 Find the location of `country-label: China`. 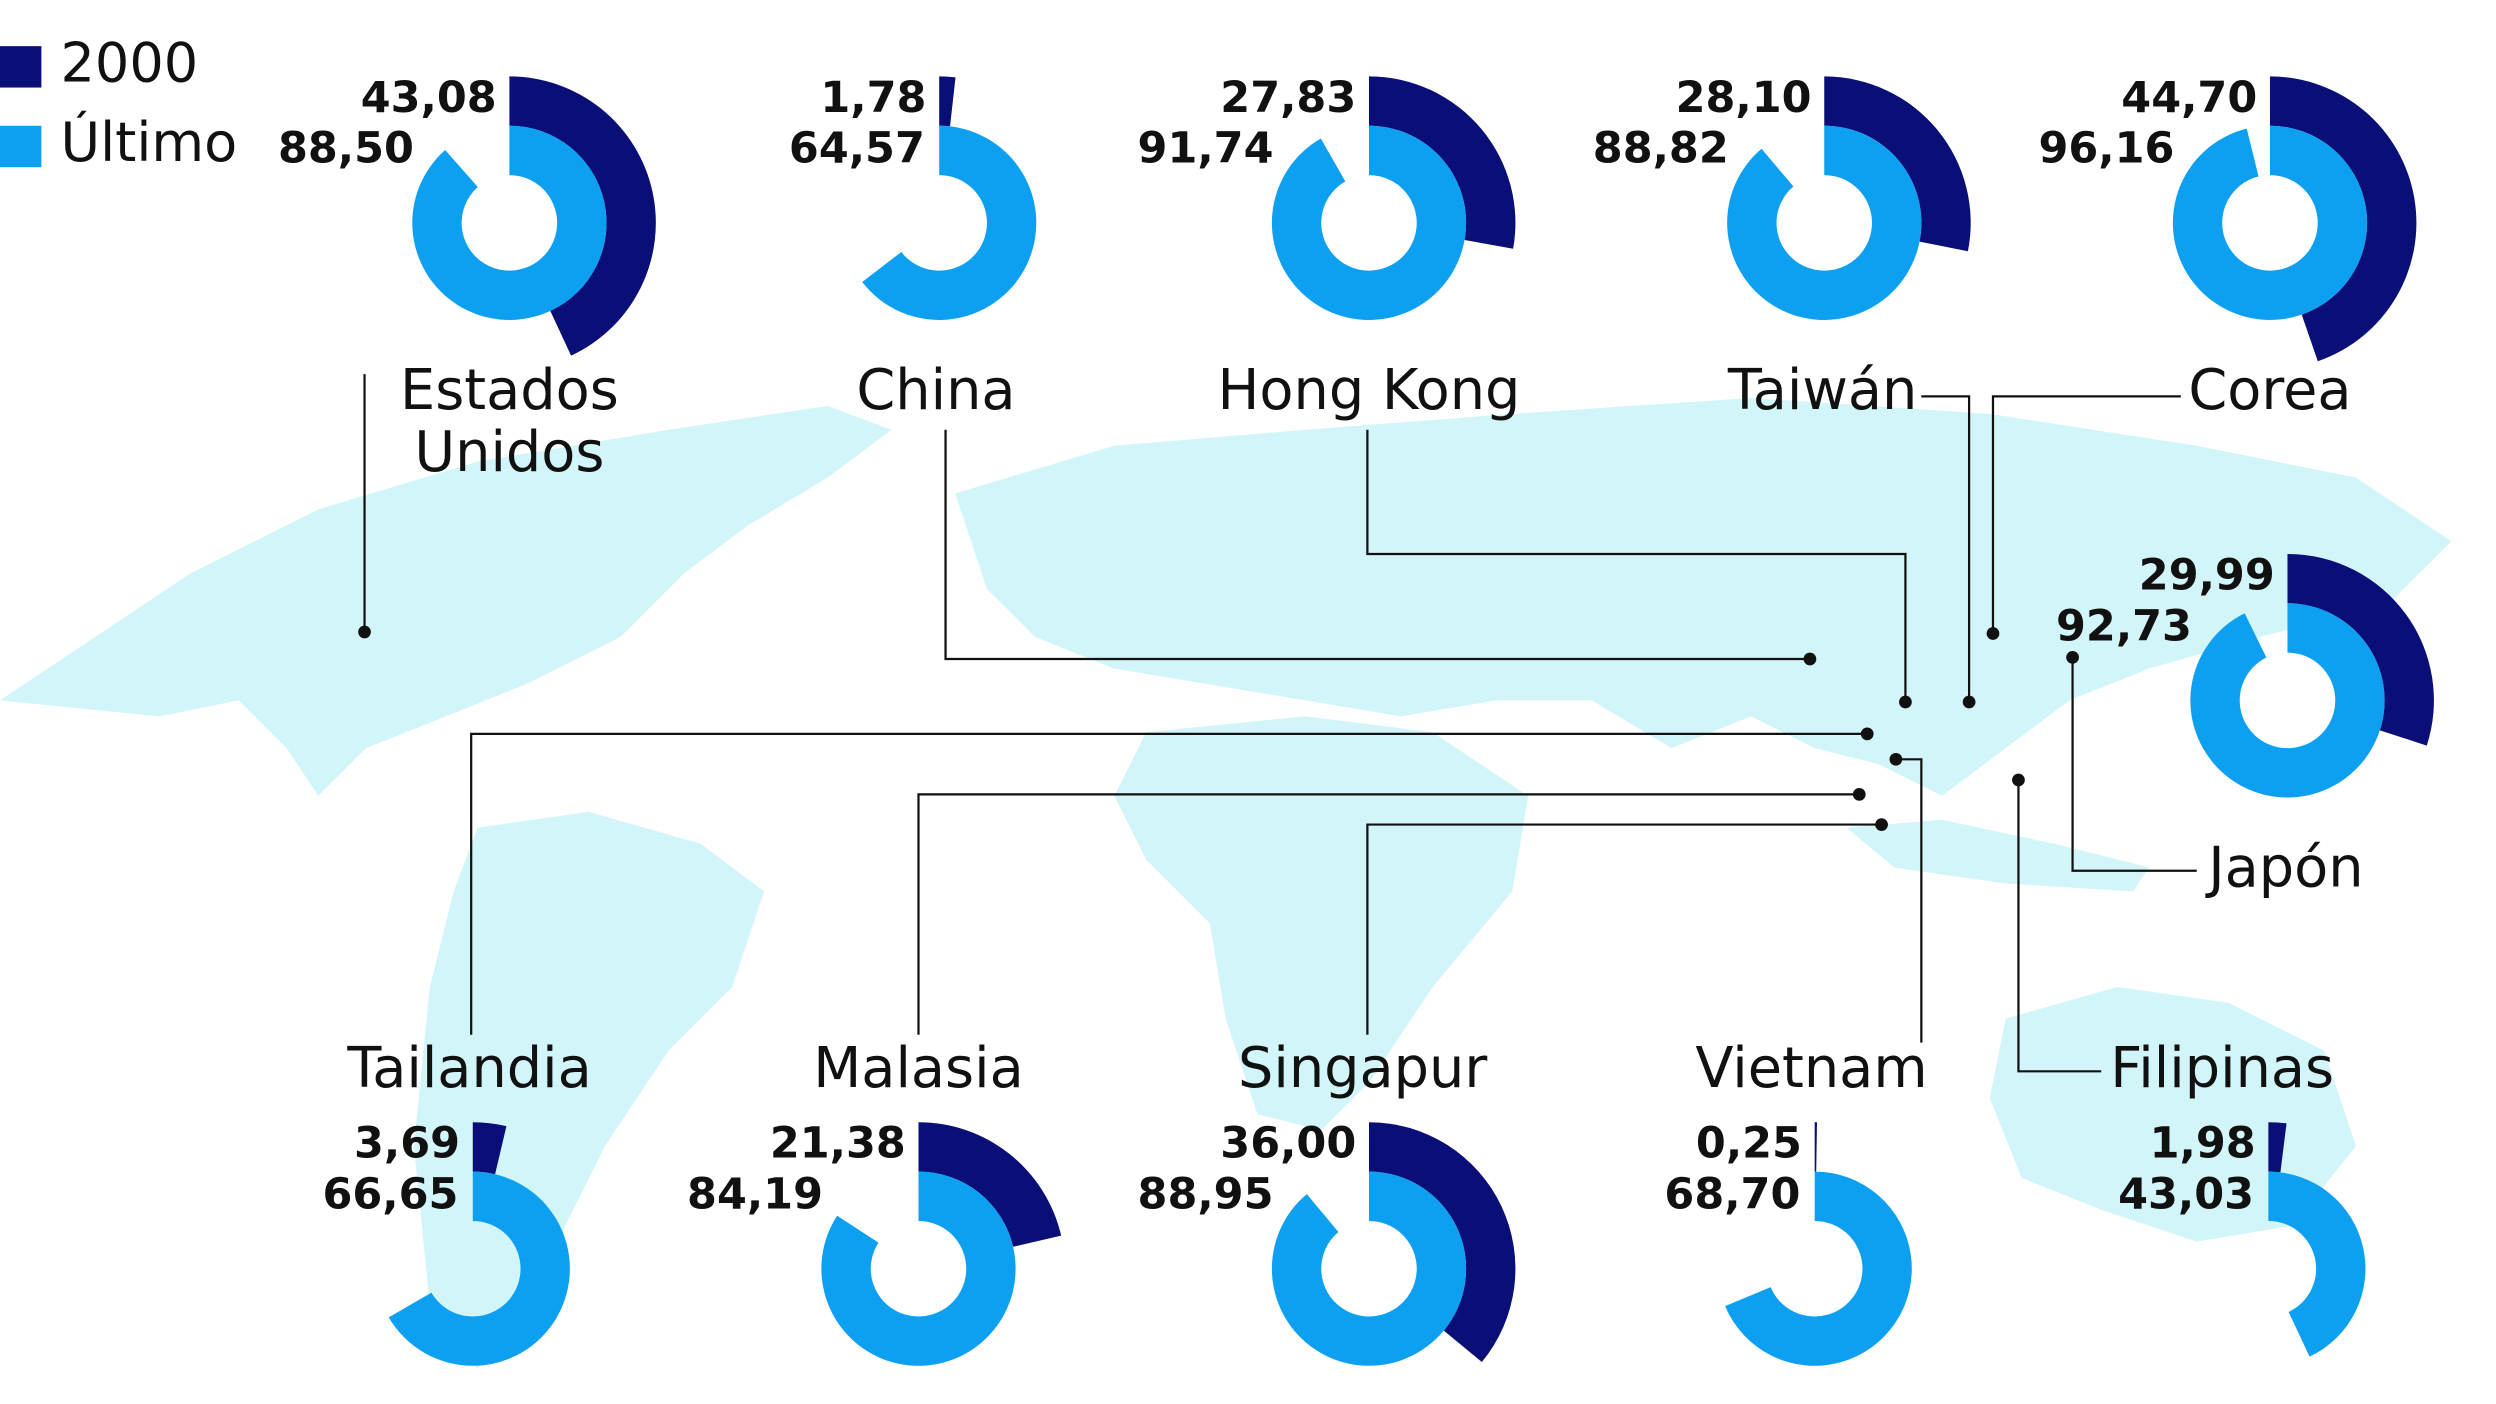

country-label: China is located at coordinates (936, 392).